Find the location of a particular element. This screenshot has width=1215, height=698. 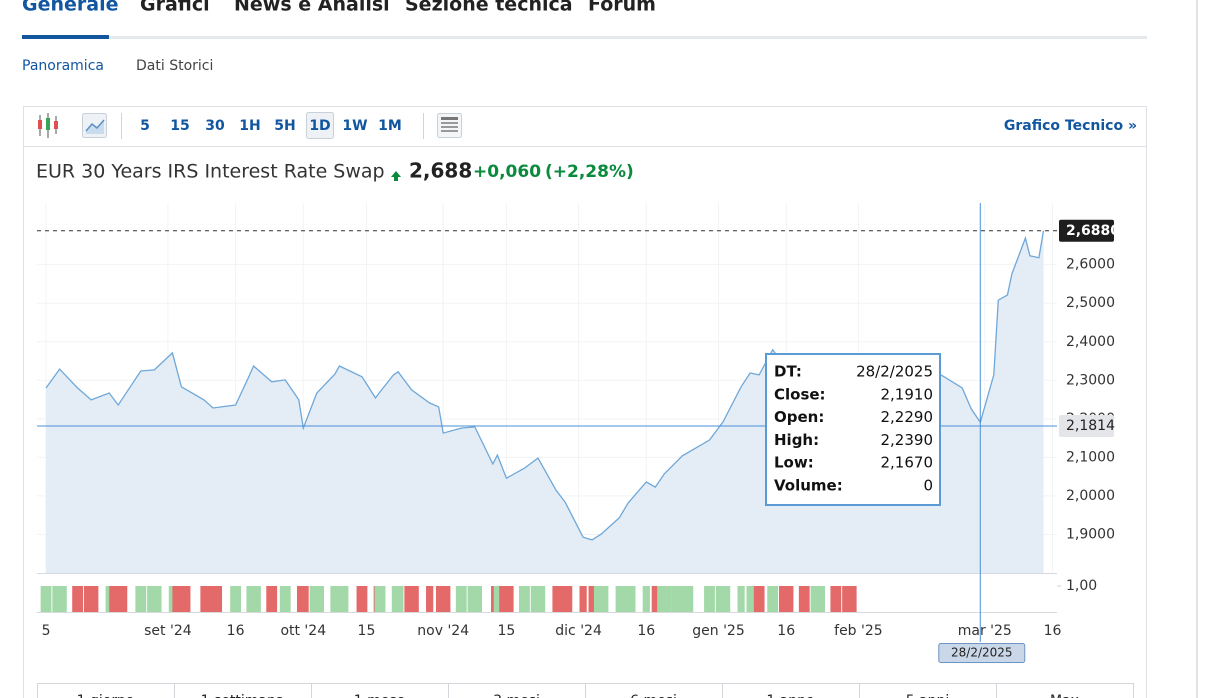

candle-icon is located at coordinates (48, 125).